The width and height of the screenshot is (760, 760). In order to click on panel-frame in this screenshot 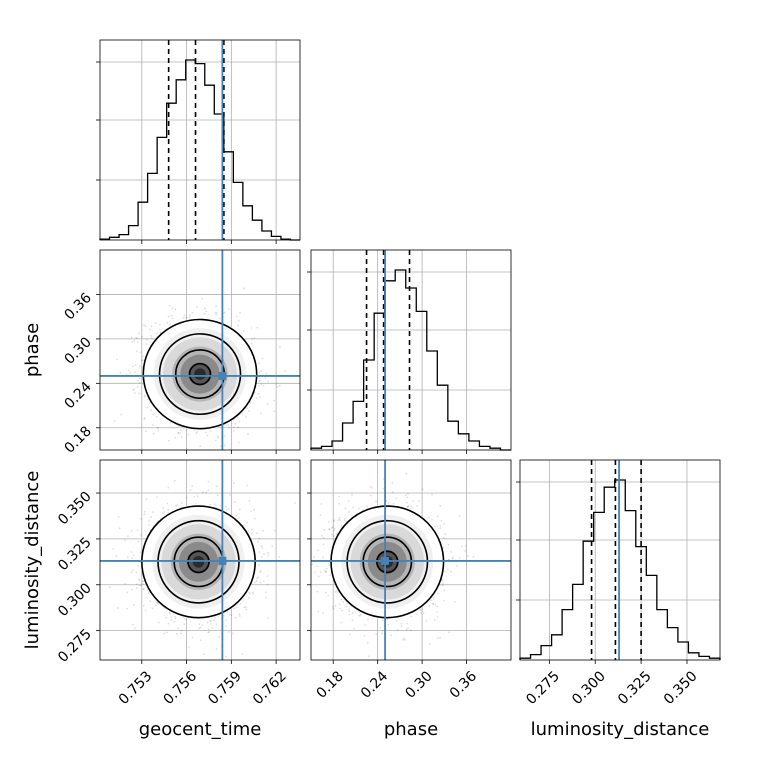, I will do `click(620, 560)`.